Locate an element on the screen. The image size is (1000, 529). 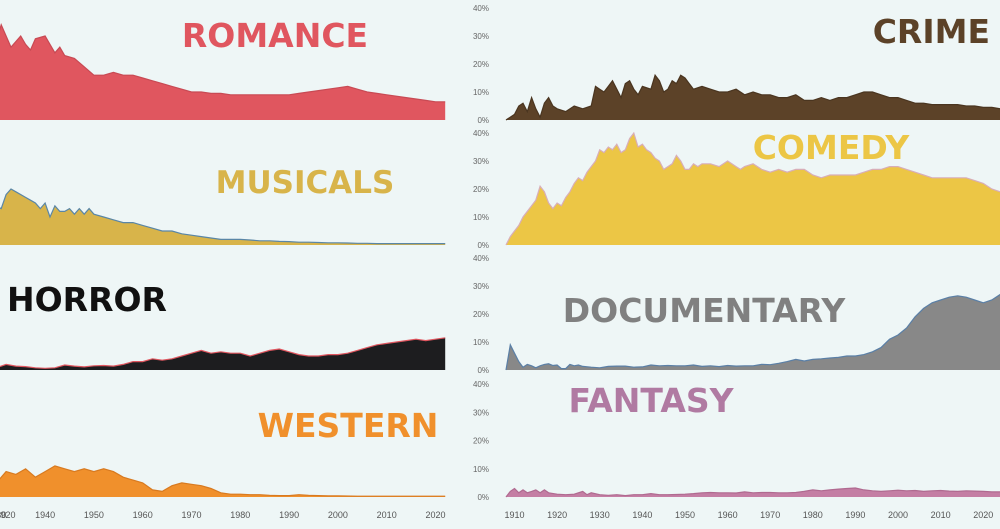
panel-documentary is located at coordinates (752, 332).